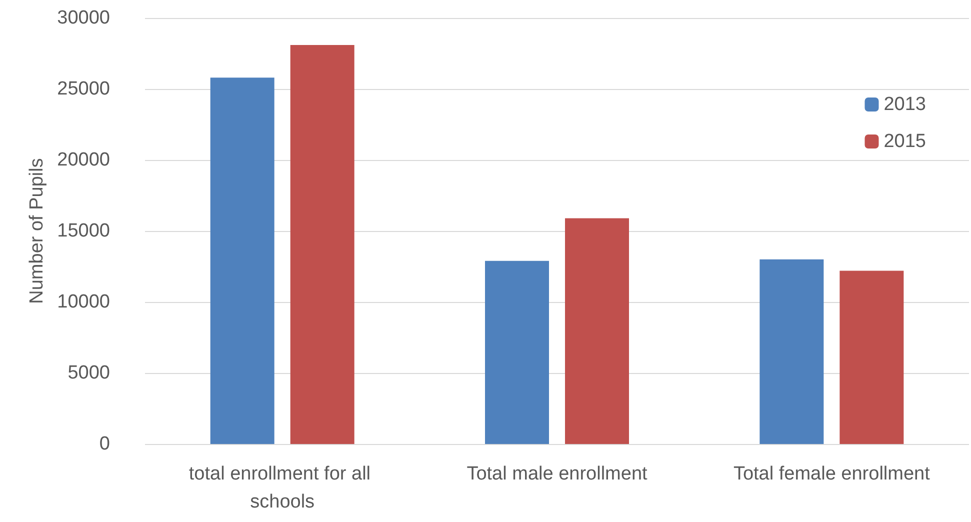 Image resolution: width=971 pixels, height=522 pixels. What do you see at coordinates (905, 141) in the screenshot?
I see `legend-label: 2015` at bounding box center [905, 141].